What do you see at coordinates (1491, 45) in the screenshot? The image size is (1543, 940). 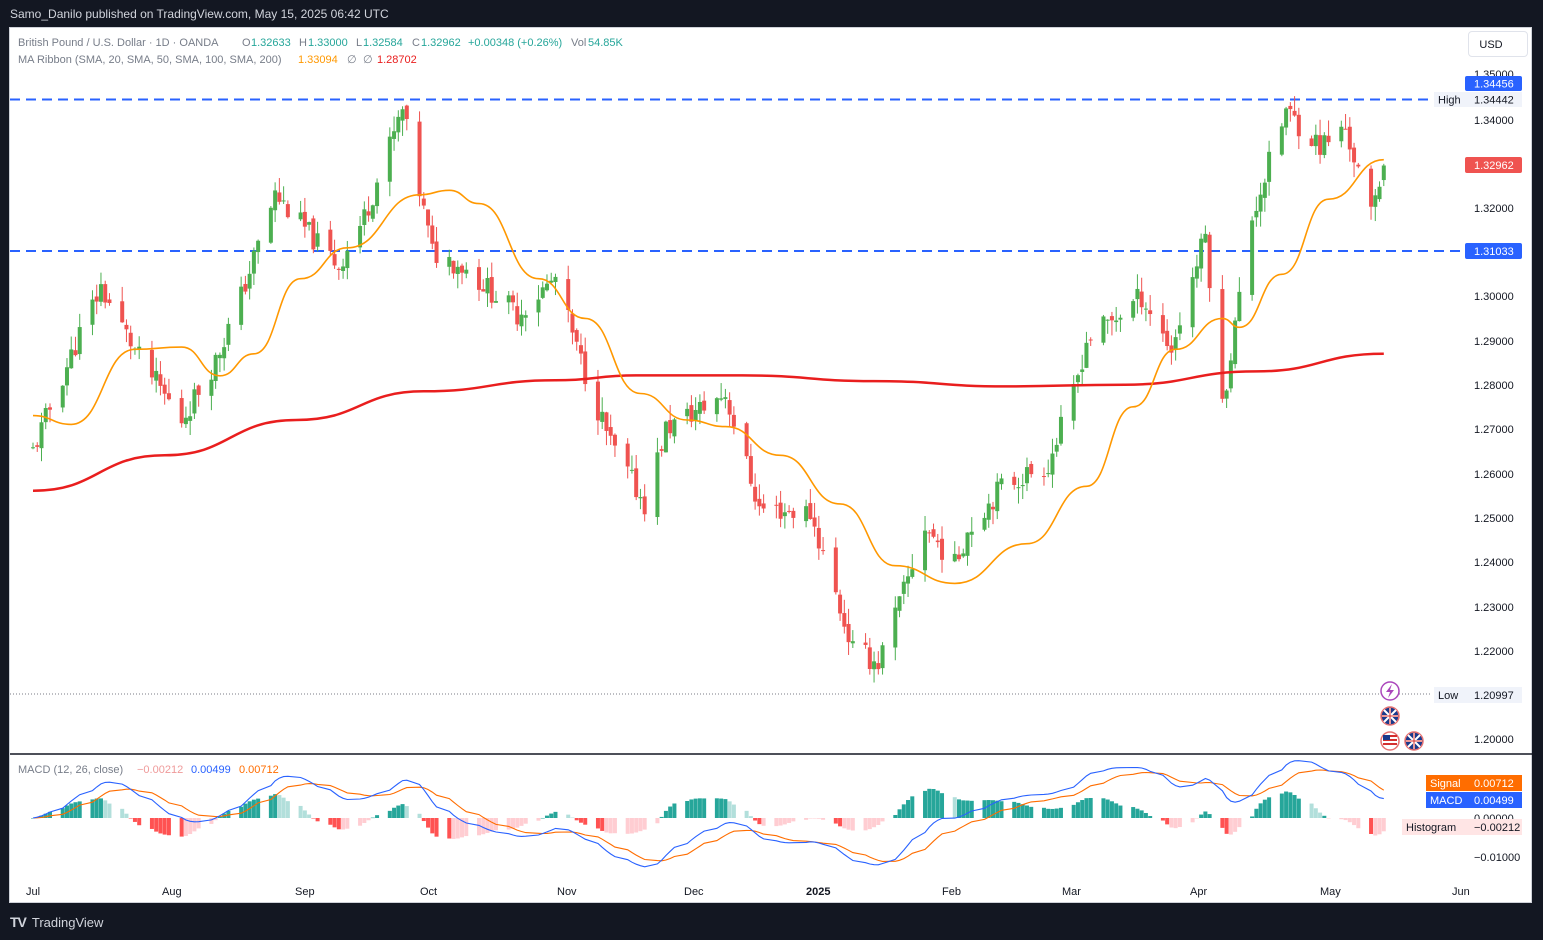 I see `currency-label: USD` at bounding box center [1491, 45].